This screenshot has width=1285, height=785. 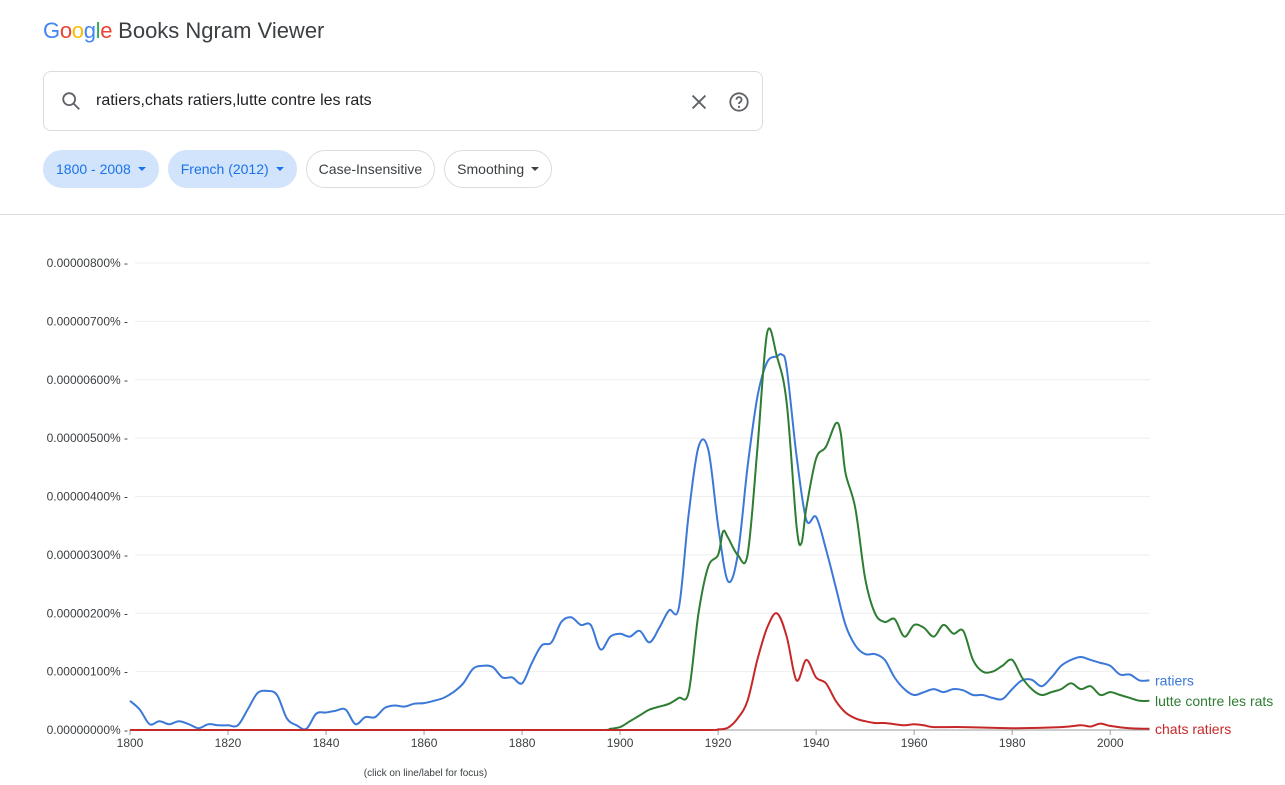 I want to click on y-tick-label: 0.00000300% -, so click(x=87, y=555).